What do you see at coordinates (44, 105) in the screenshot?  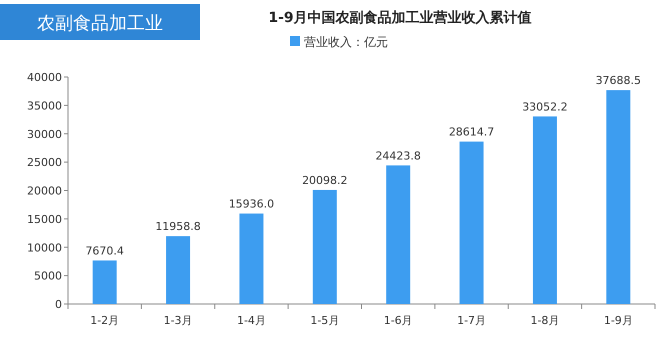 I see `y-tick-label: 35000` at bounding box center [44, 105].